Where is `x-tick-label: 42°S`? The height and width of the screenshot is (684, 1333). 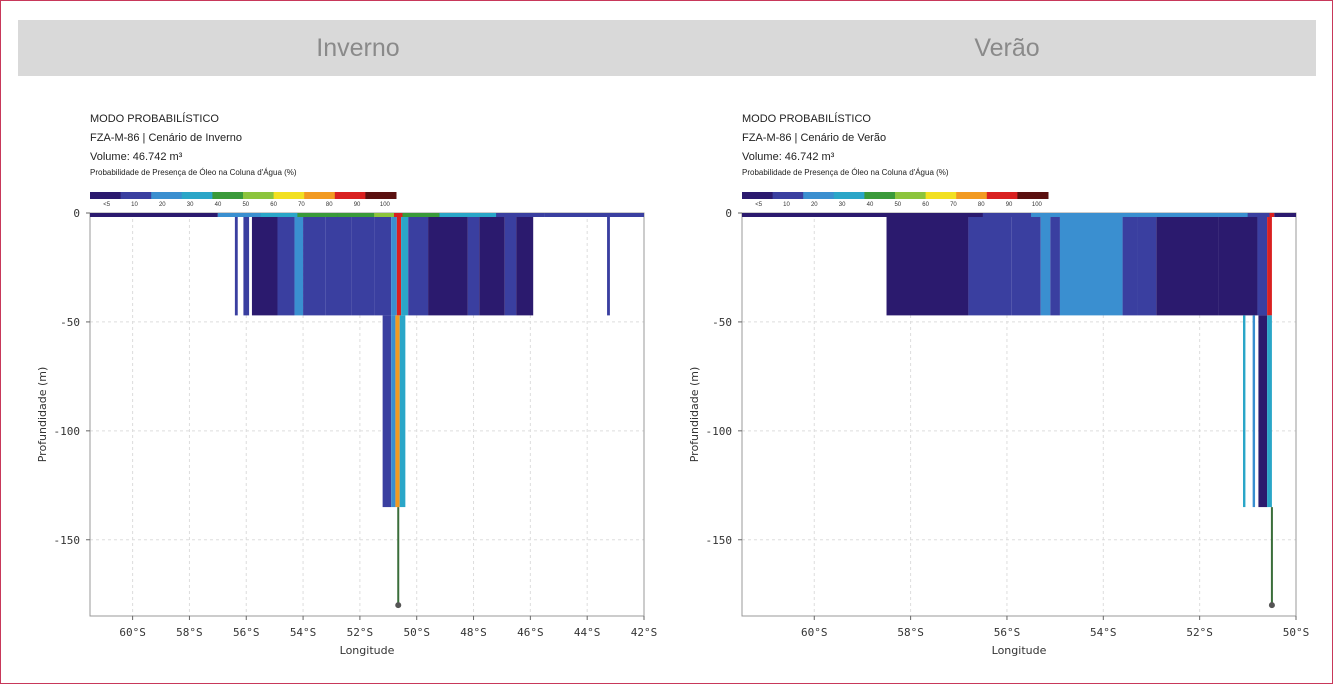
x-tick-label: 42°S is located at coordinates (644, 632).